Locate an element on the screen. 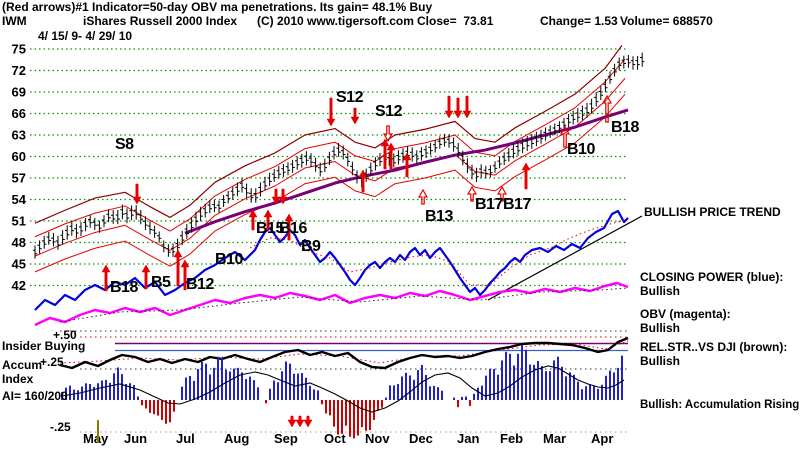 This screenshot has width=800, height=450. accumulation-note: Bullish: Accumulation Rising is located at coordinates (720, 405).